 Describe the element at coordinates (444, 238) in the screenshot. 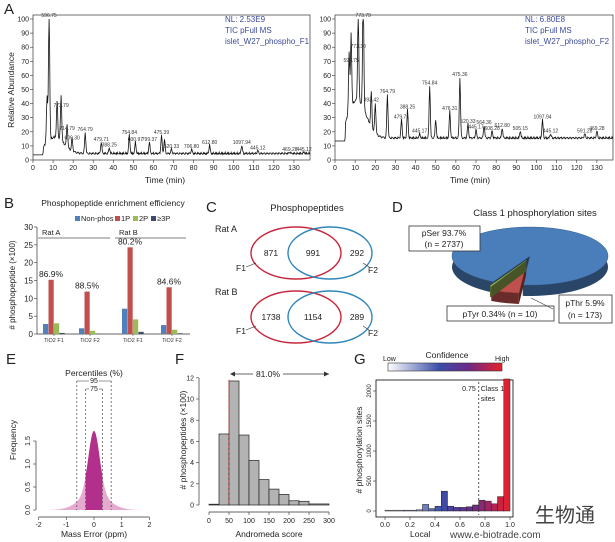

I see `label-box-pser` at that location.